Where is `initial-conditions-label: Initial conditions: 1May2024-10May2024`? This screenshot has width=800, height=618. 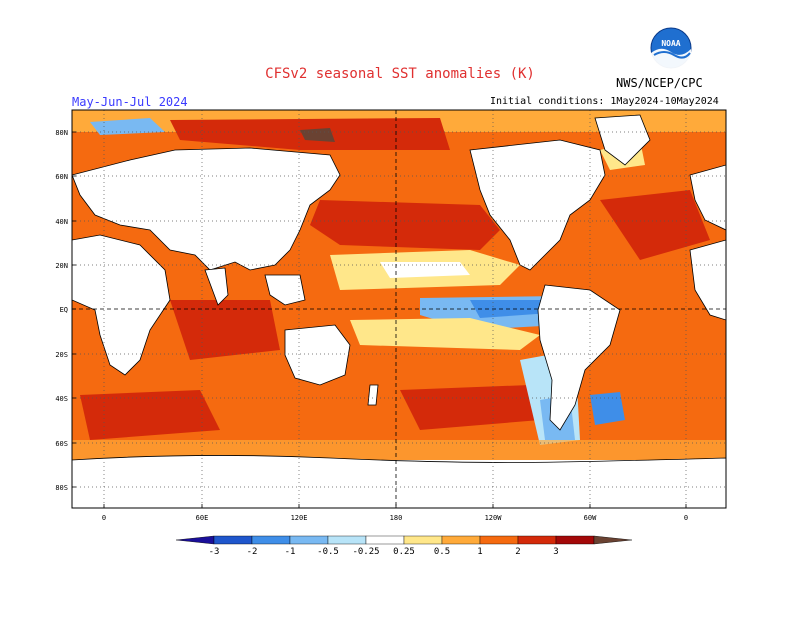
initial-conditions-label: Initial conditions: 1May2024-10May2024 is located at coordinates (604, 101).